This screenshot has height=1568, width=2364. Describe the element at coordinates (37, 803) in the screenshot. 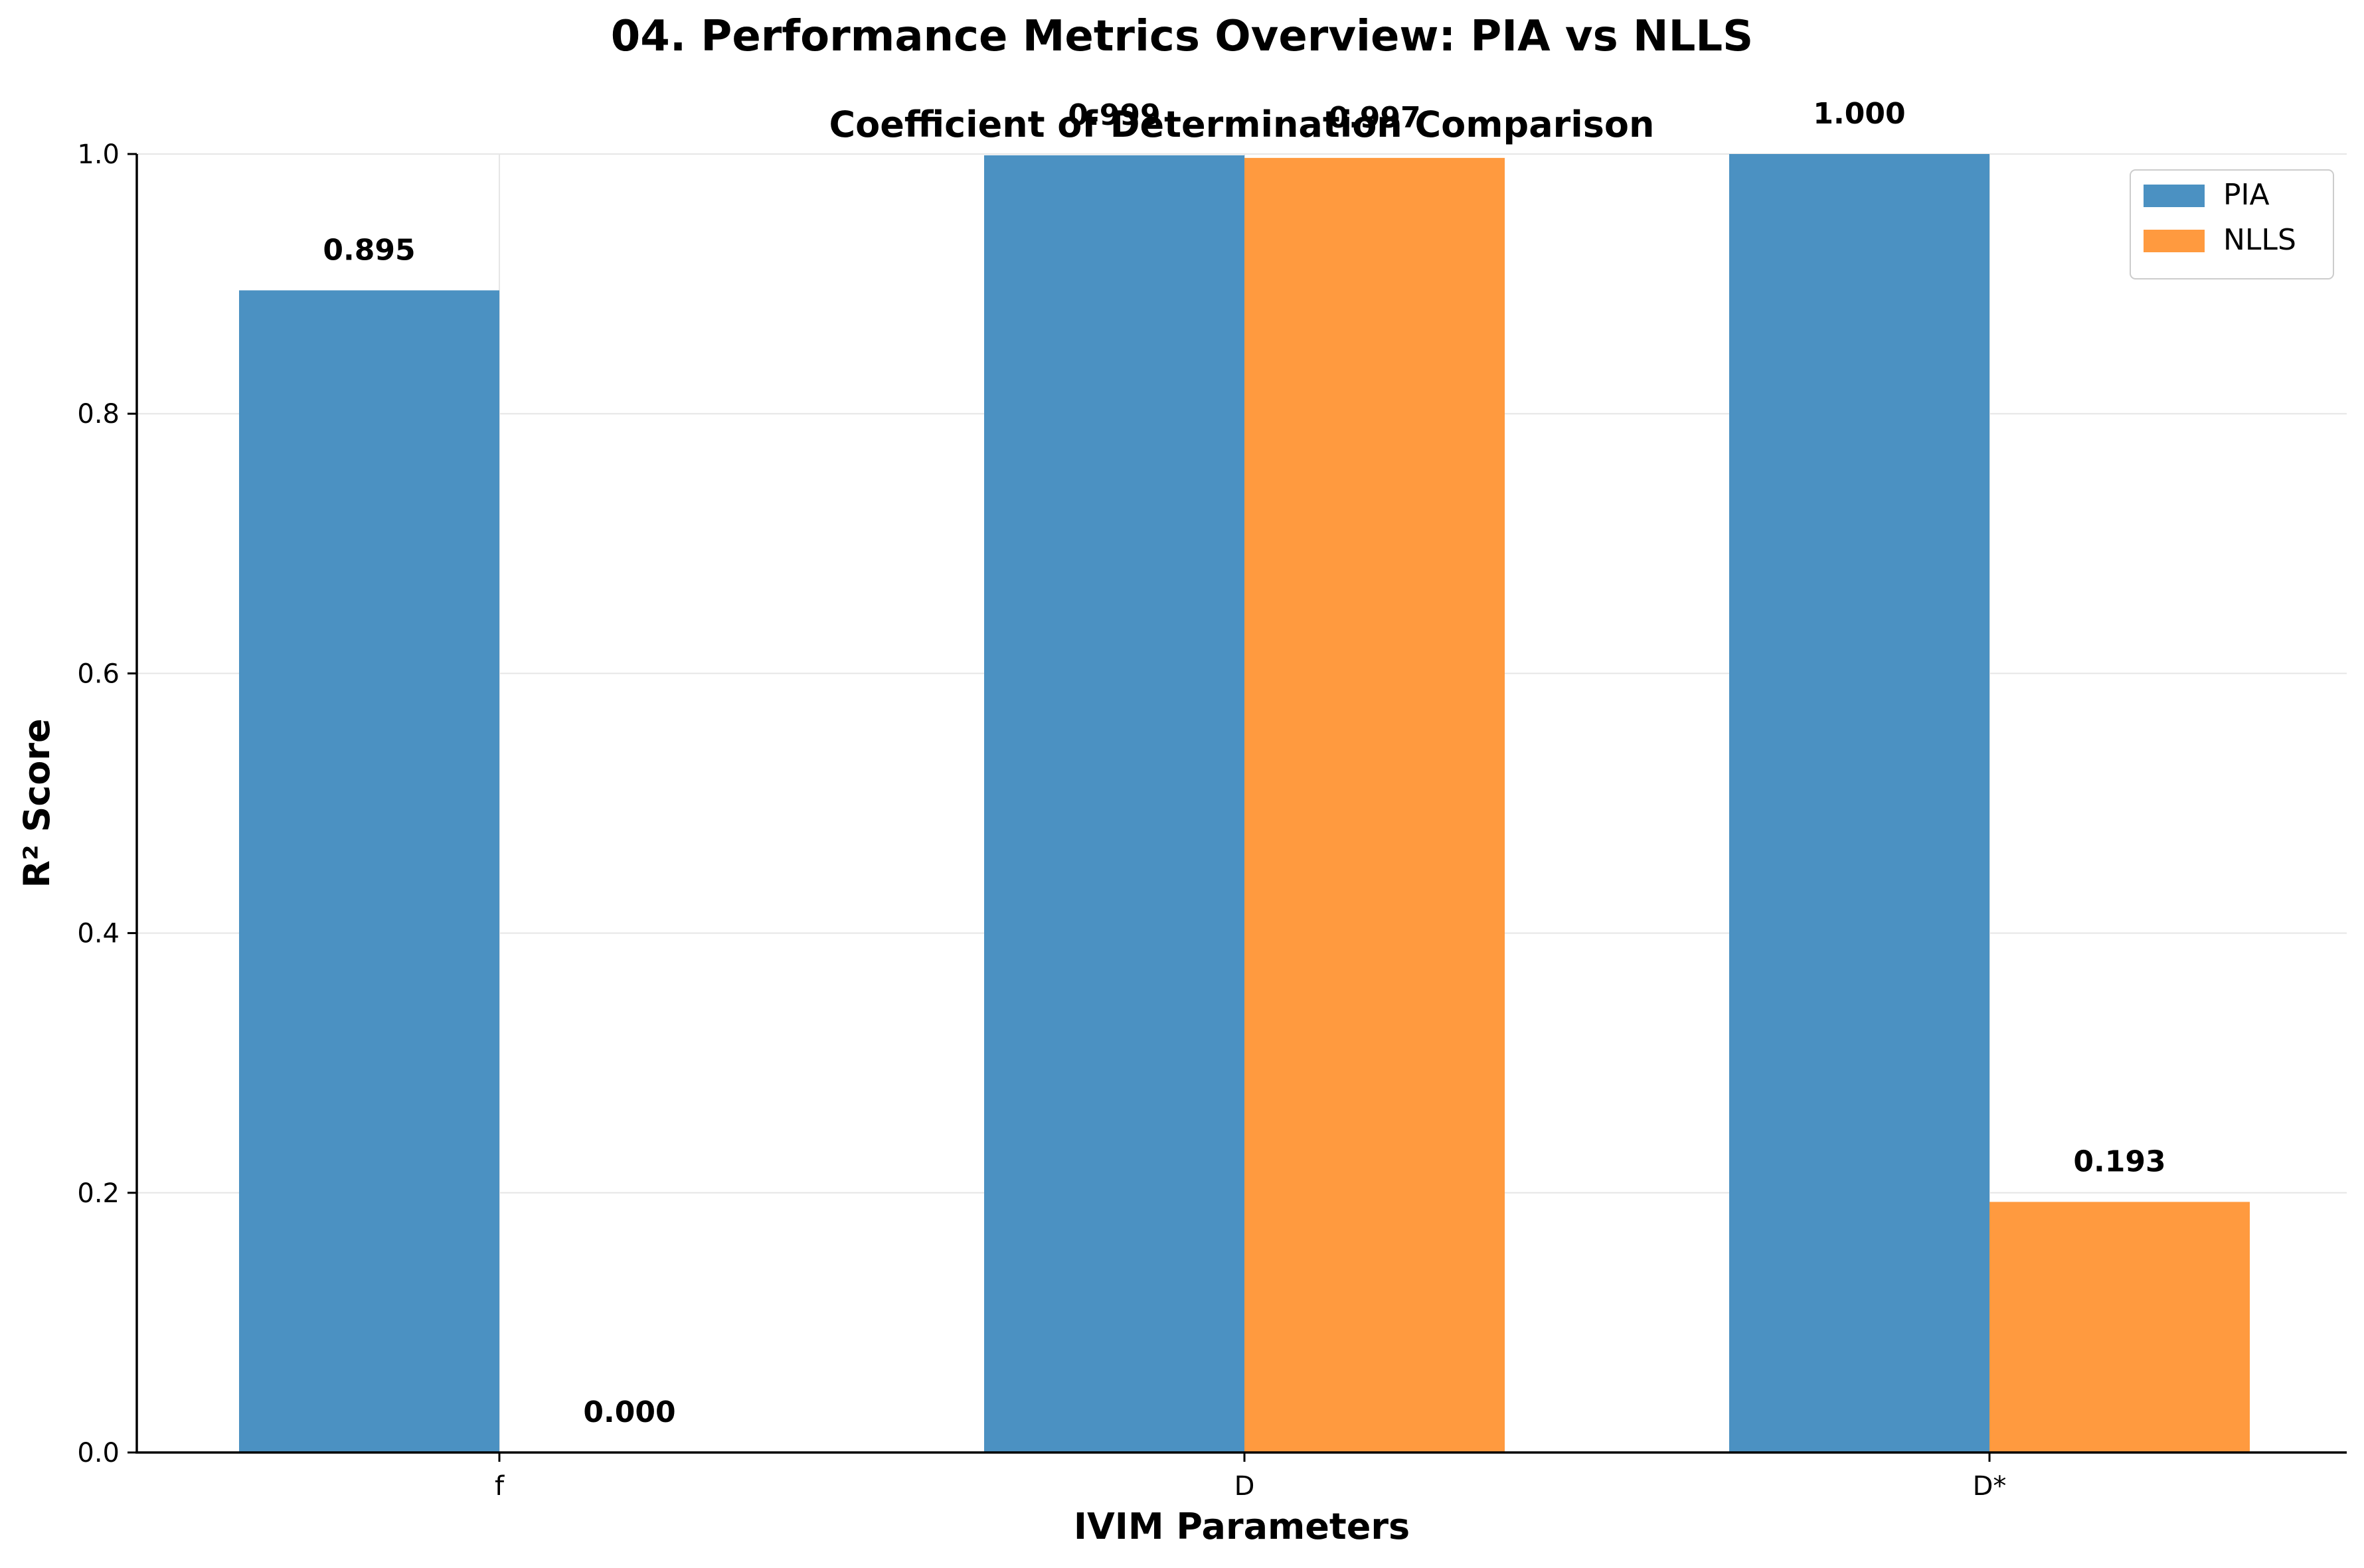

I see `y-axis-label: R² Score` at that location.